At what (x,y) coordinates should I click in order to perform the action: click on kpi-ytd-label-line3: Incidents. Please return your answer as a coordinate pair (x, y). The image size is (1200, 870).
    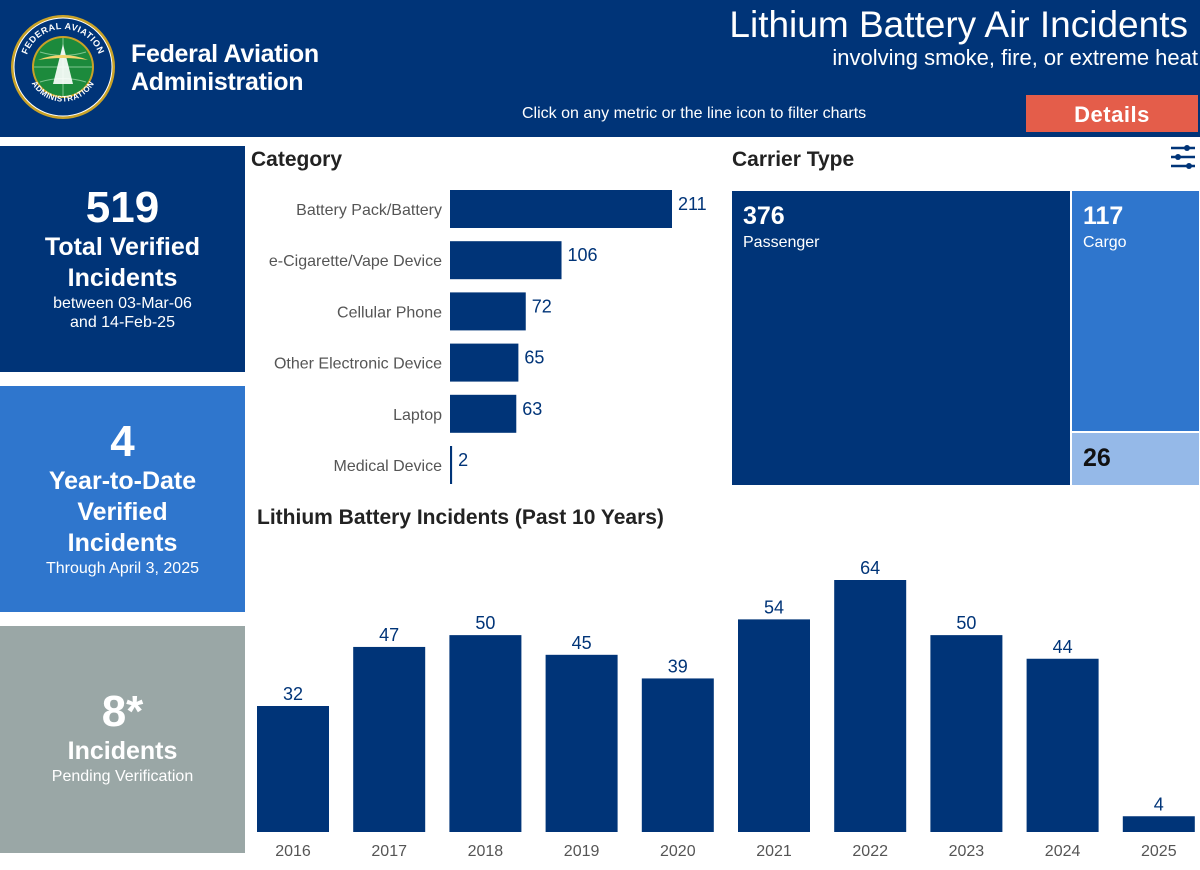
    Looking at the image, I should click on (122, 543).